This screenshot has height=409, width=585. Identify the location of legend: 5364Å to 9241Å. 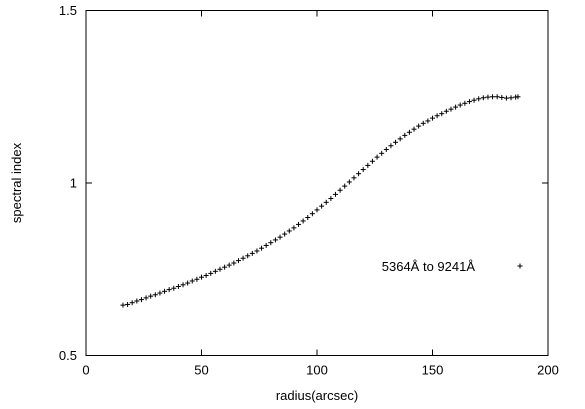
(452, 266).